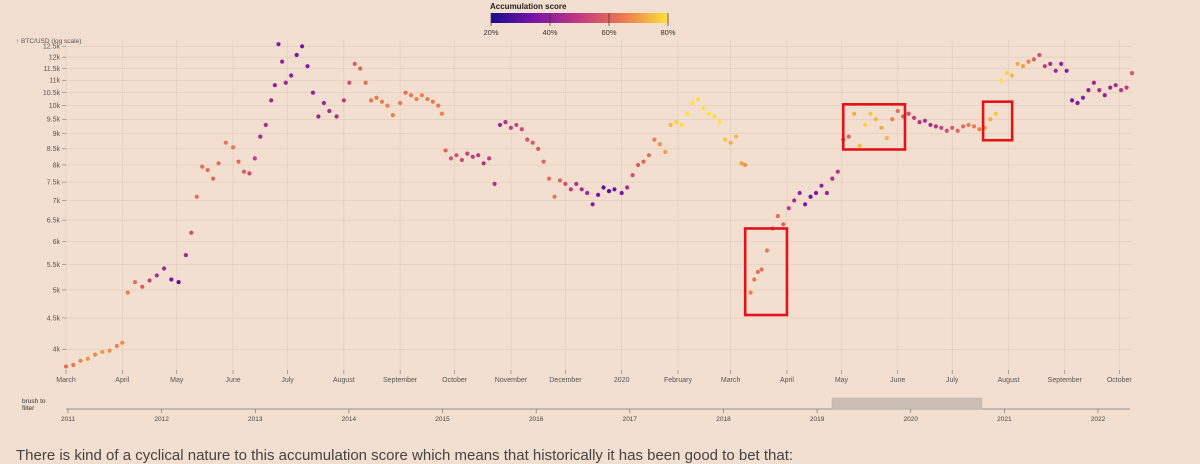 The height and width of the screenshot is (464, 1200). What do you see at coordinates (55, 106) in the screenshot?
I see `y-tick-label: 10k` at bounding box center [55, 106].